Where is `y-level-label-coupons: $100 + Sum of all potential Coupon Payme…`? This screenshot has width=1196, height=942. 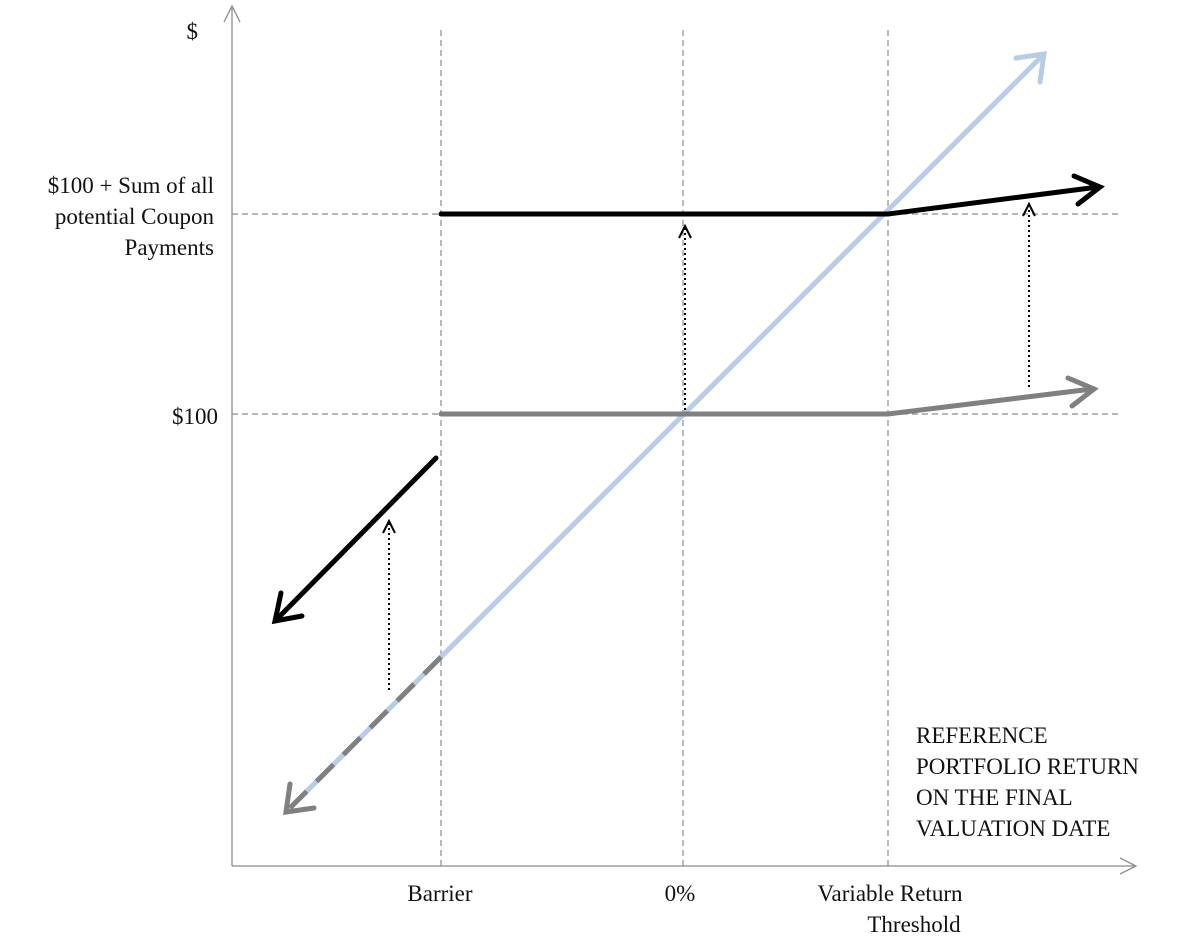 y-level-label-coupons: $100 + Sum of all potential Coupon Payme… is located at coordinates (107, 216).